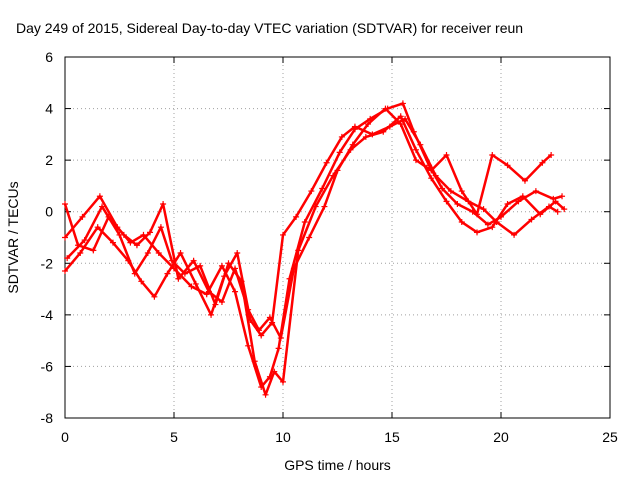 The height and width of the screenshot is (480, 640). Describe the element at coordinates (337, 465) in the screenshot. I see `x-axis-label: GPS time / hours` at that location.